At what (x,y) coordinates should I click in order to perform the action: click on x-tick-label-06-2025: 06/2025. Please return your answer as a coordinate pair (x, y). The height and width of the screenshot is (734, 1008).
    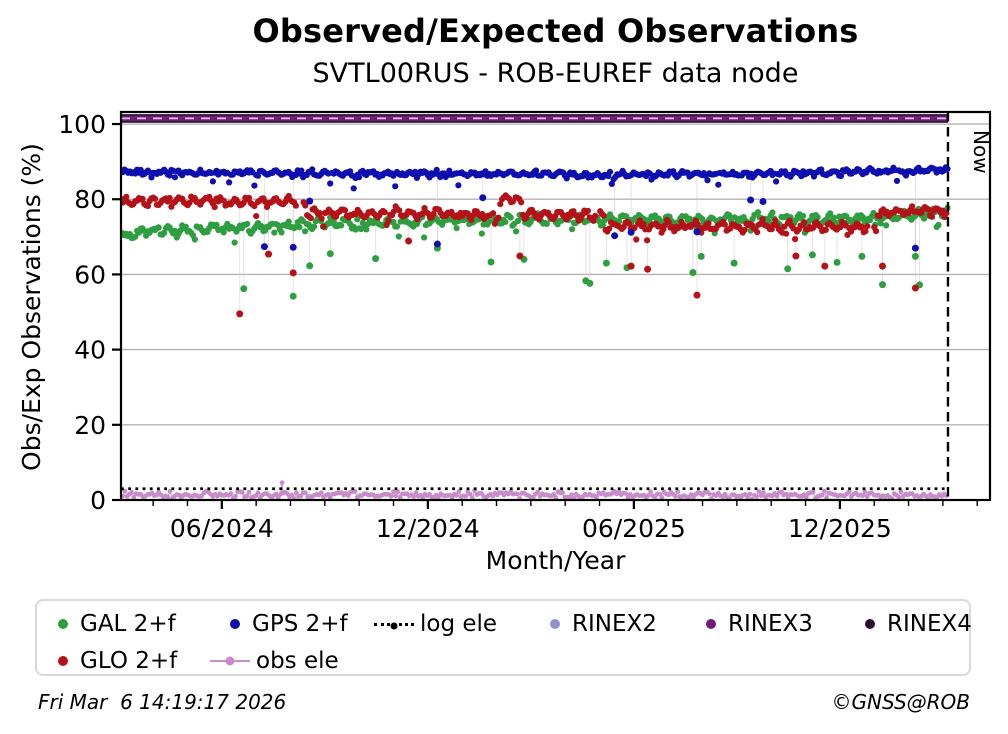
    Looking at the image, I should click on (634, 528).